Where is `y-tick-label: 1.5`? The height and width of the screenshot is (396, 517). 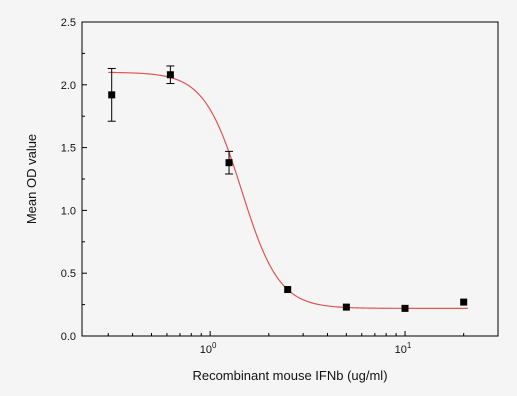
y-tick-label: 1.5 is located at coordinates (68, 149).